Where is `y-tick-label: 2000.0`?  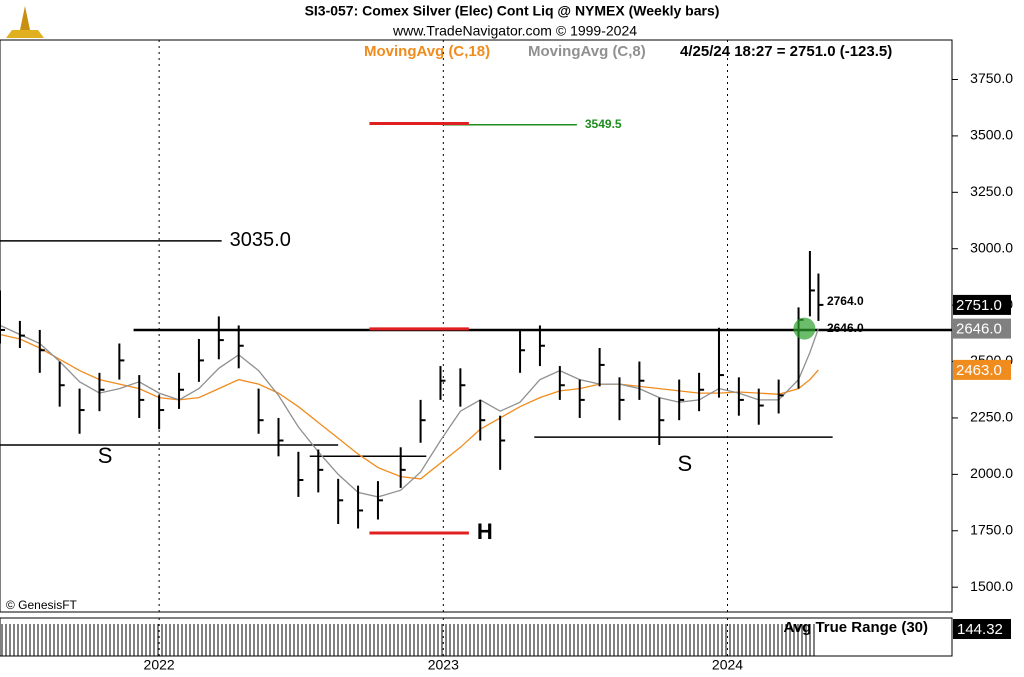
y-tick-label: 2000.0 is located at coordinates (991, 473).